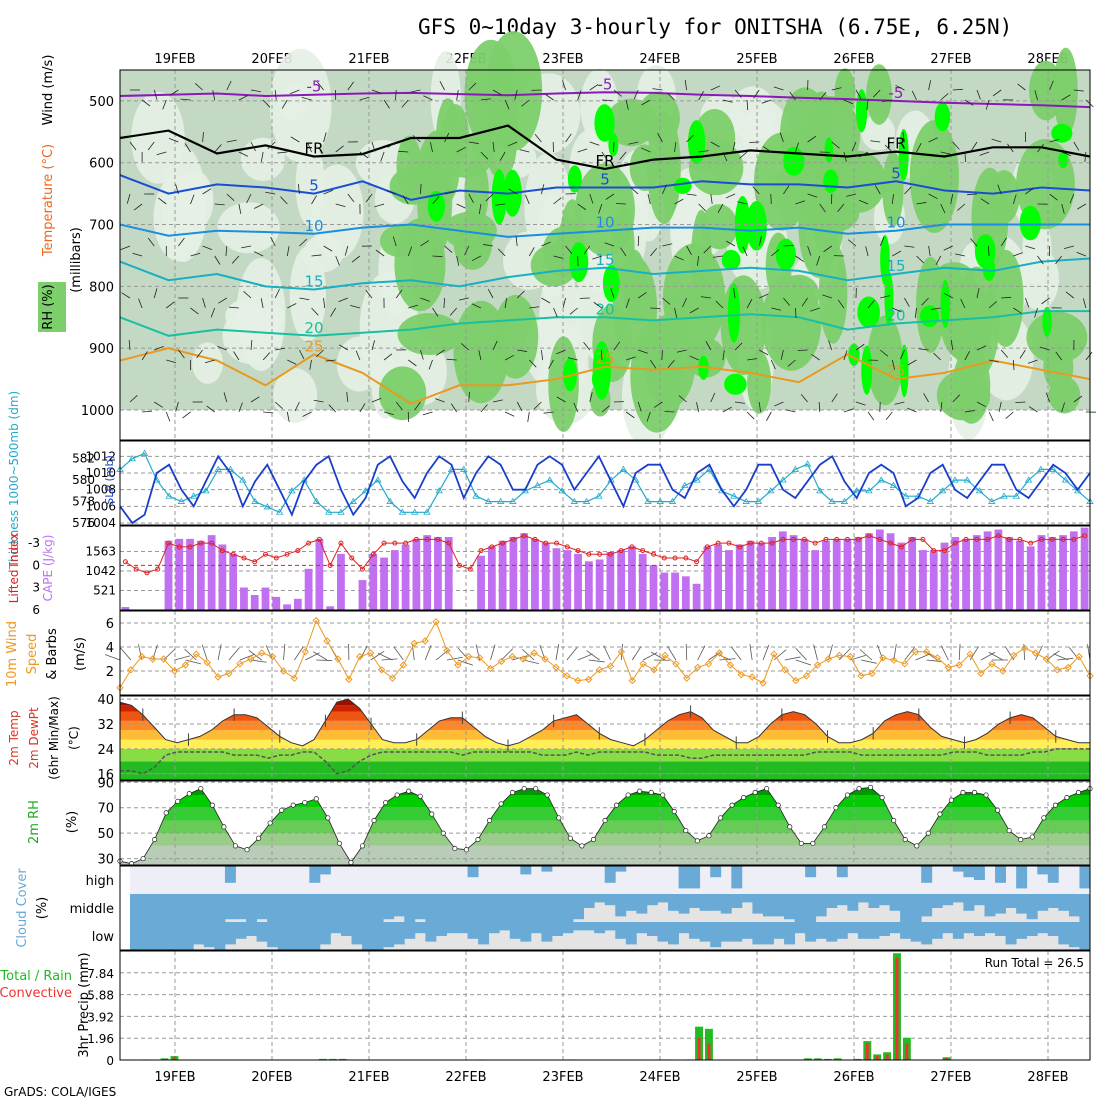 The image size is (1100, 1100). I want to click on isotherm-FR, so click(605, 147).